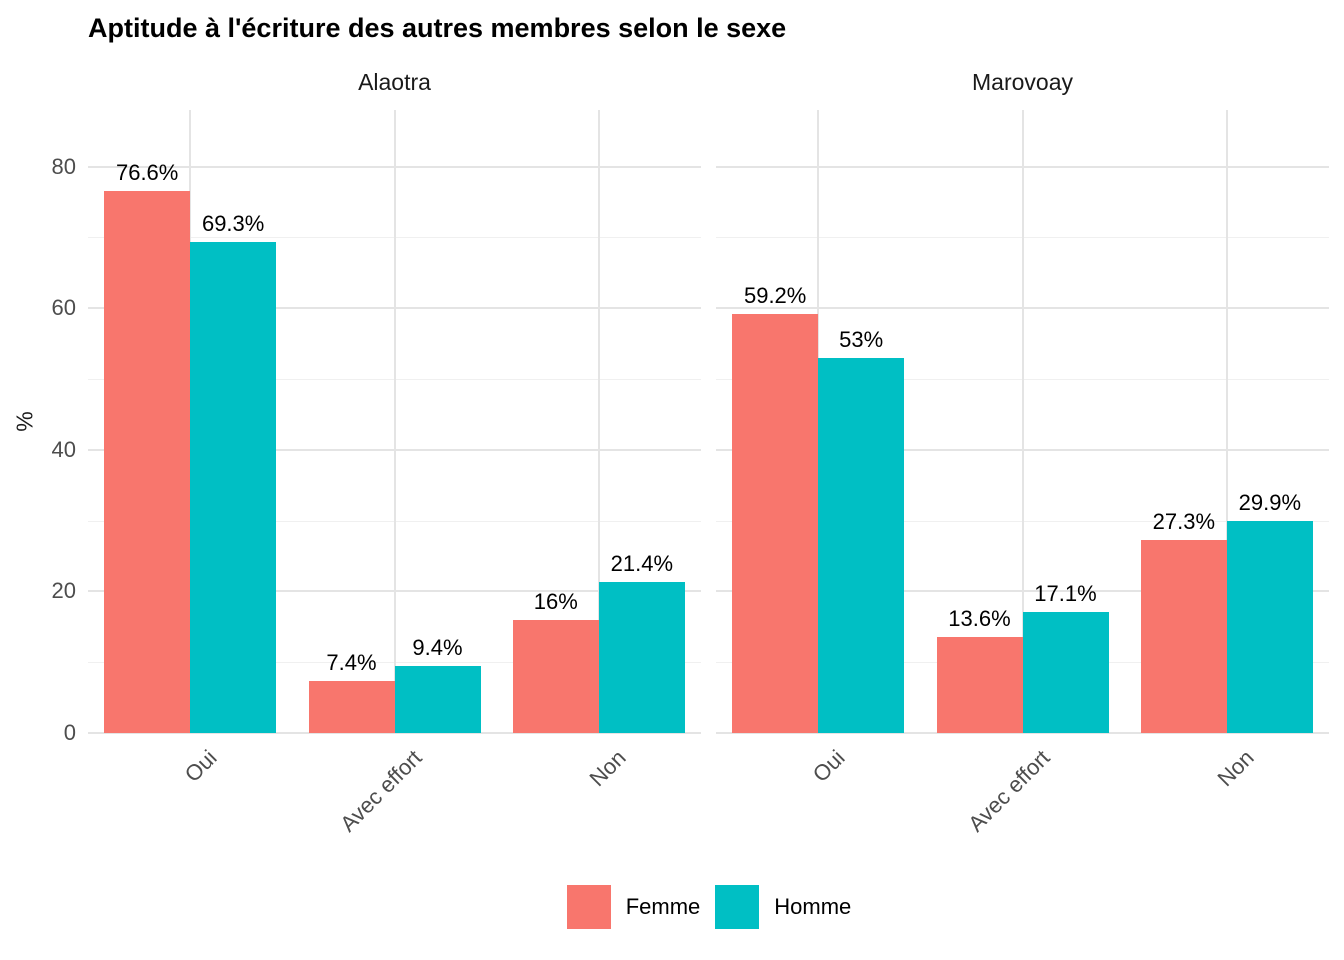  What do you see at coordinates (555, 601) in the screenshot?
I see `bar-value-label: 16%` at bounding box center [555, 601].